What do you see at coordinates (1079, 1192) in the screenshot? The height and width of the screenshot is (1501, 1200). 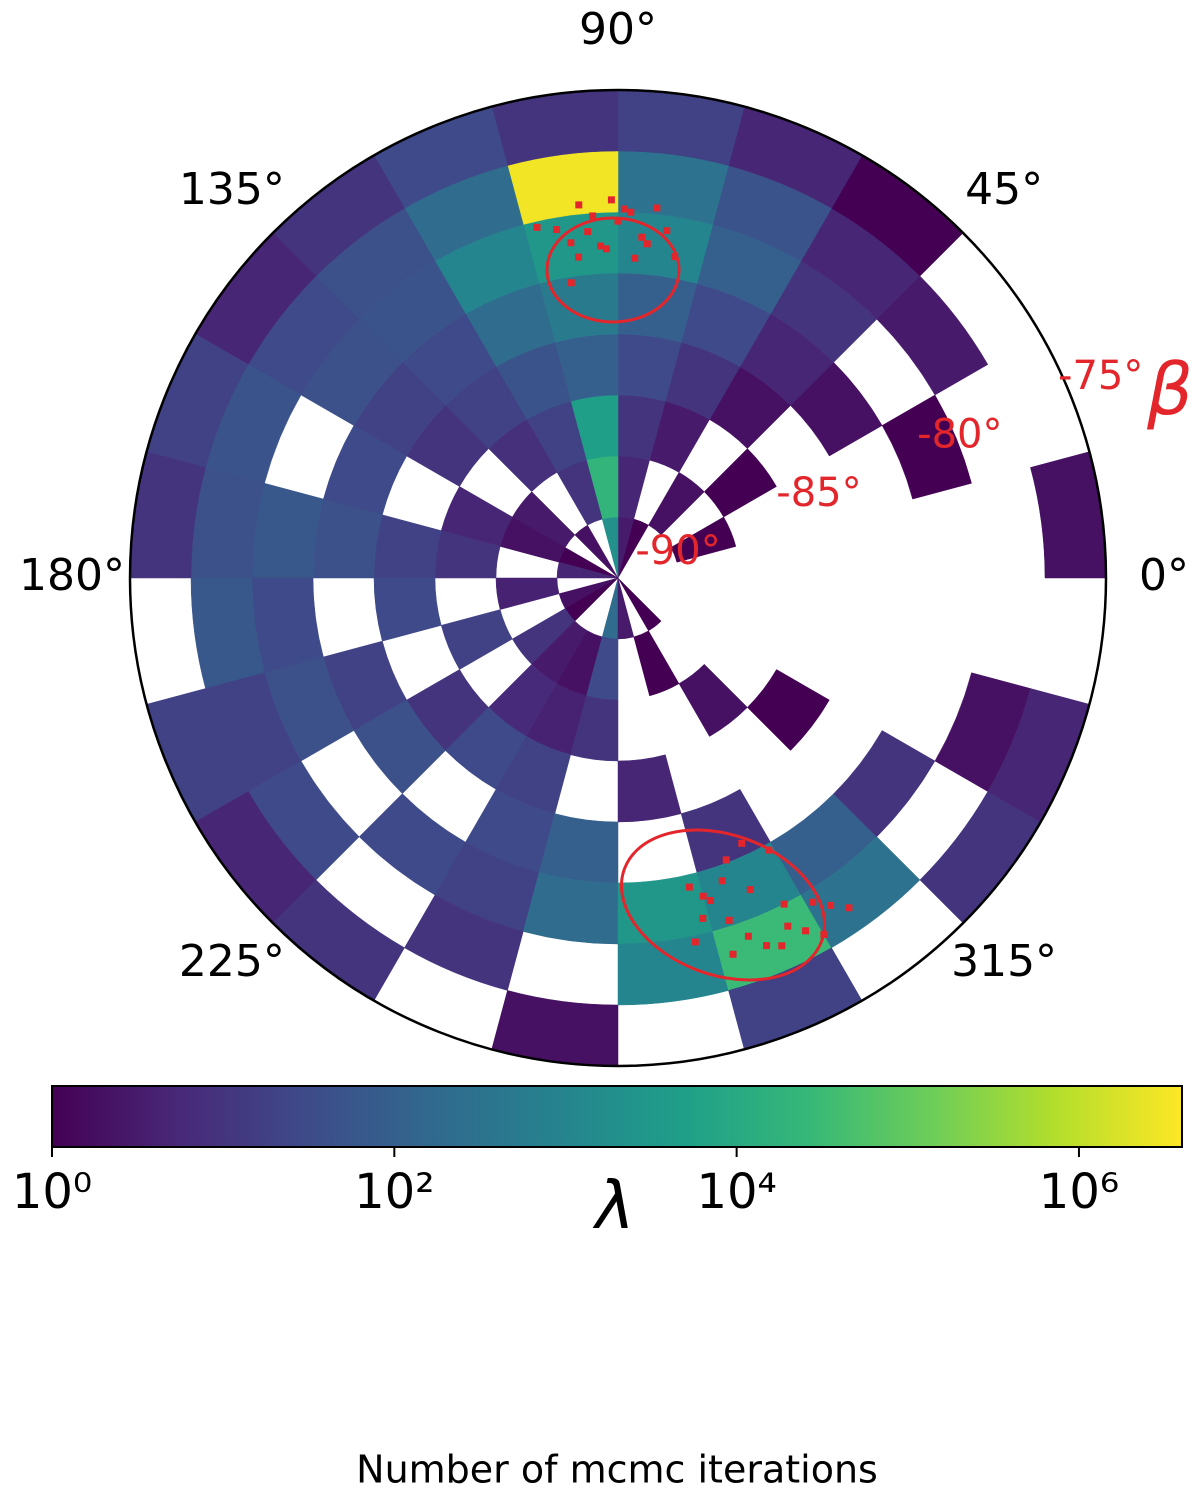 I see `colorbar-tick-label: 10⁶` at bounding box center [1079, 1192].